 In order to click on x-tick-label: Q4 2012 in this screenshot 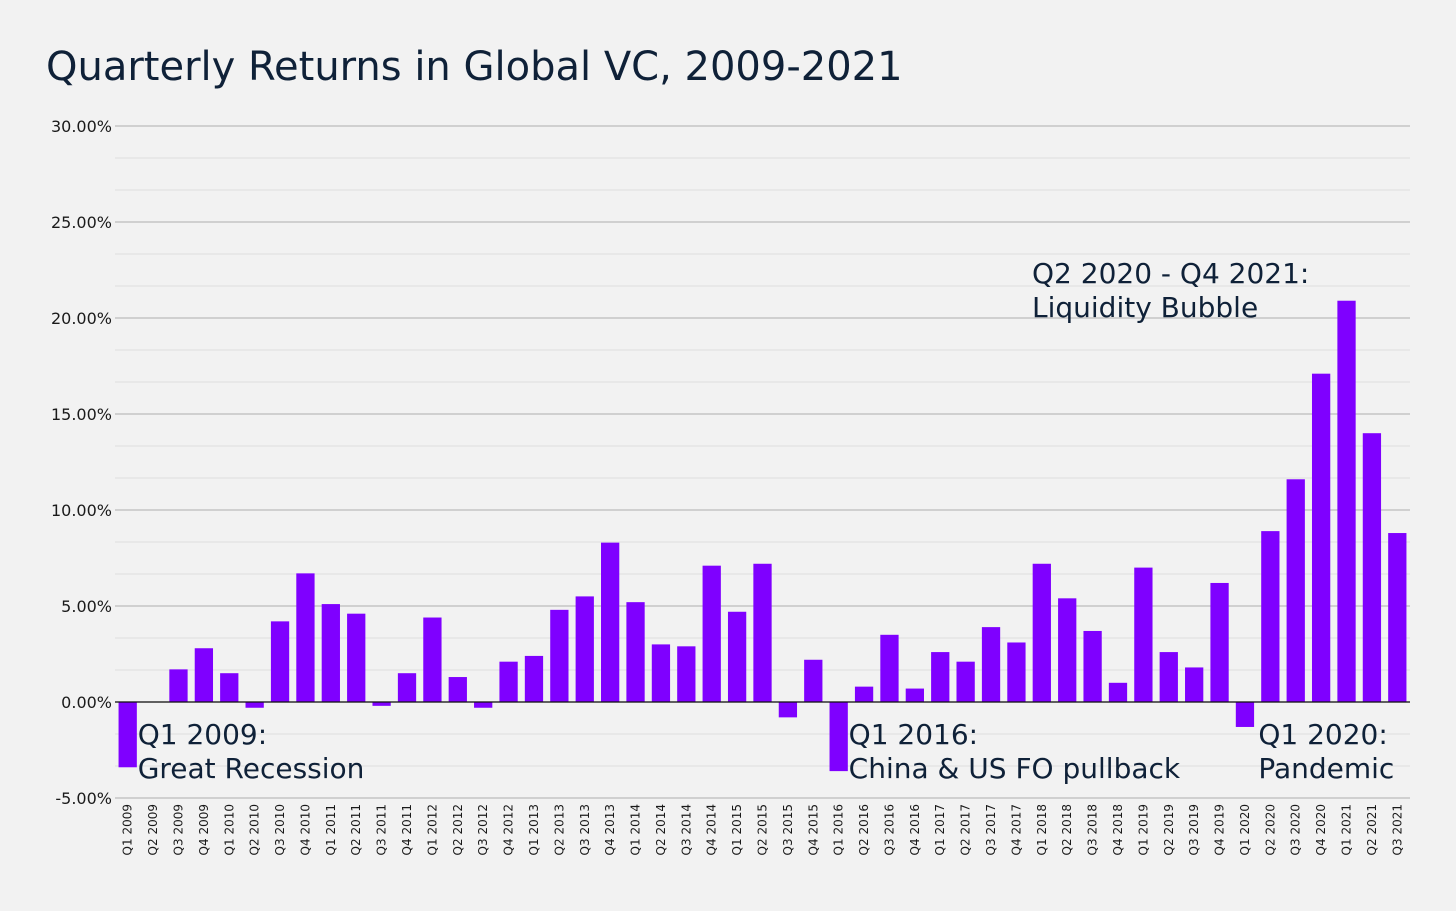, I will do `click(509, 829)`.